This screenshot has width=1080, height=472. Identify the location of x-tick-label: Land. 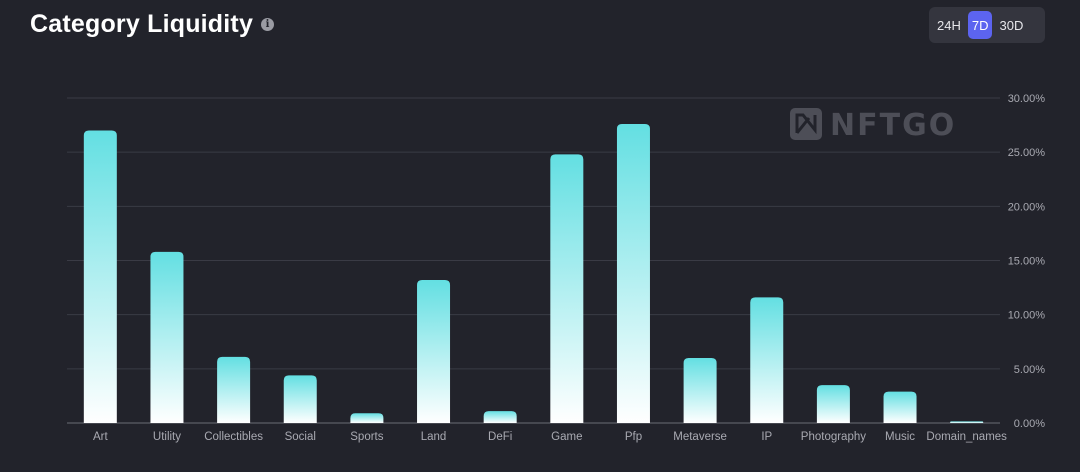
(434, 437).